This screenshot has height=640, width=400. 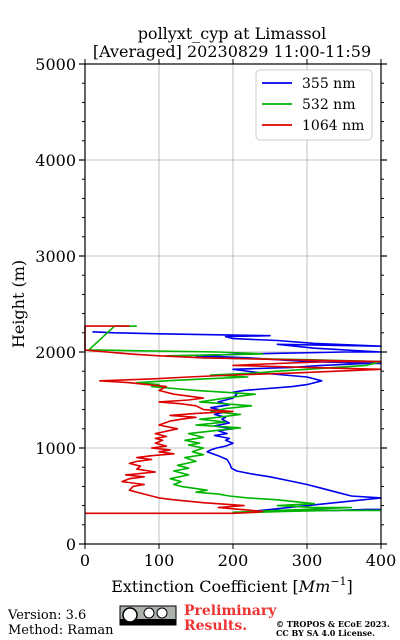 What do you see at coordinates (232, 51) in the screenshot?
I see `chart-title-line2: [Averaged] 20230829 11:00-11:59` at bounding box center [232, 51].